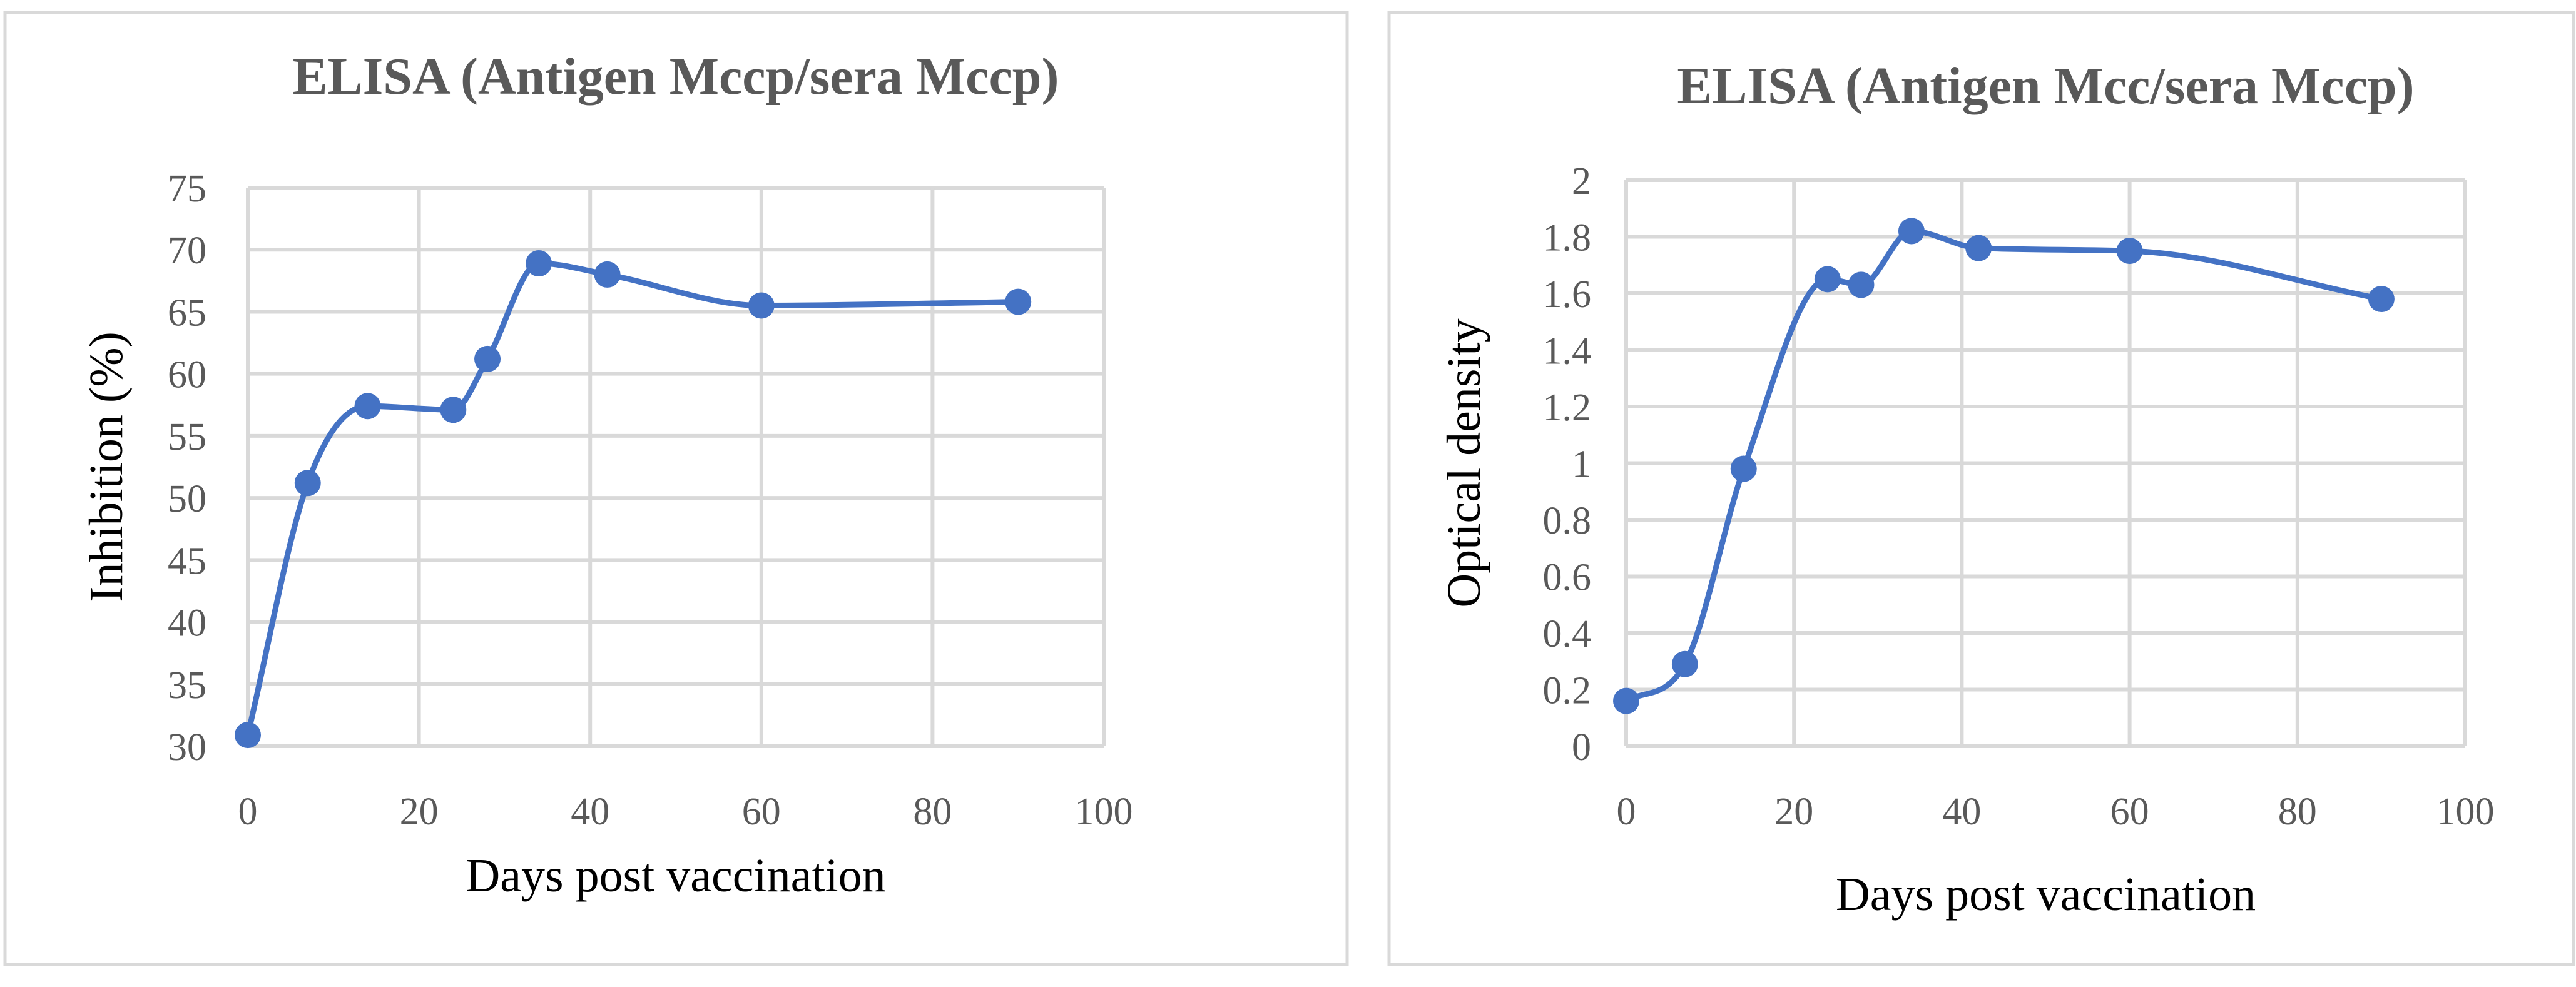 This screenshot has height=987, width=2576. I want to click on y-tick-label: 50, so click(187, 499).